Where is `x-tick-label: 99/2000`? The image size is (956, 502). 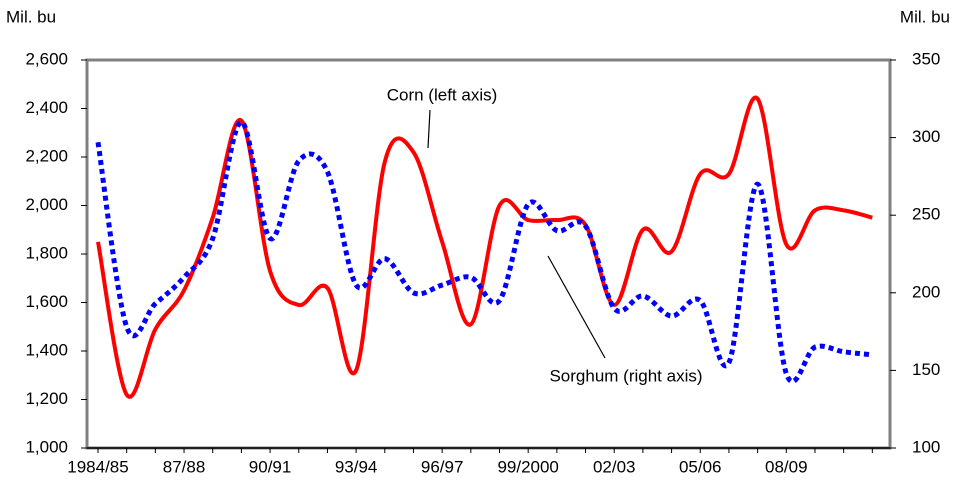 x-tick-label: 99/2000 is located at coordinates (527, 466).